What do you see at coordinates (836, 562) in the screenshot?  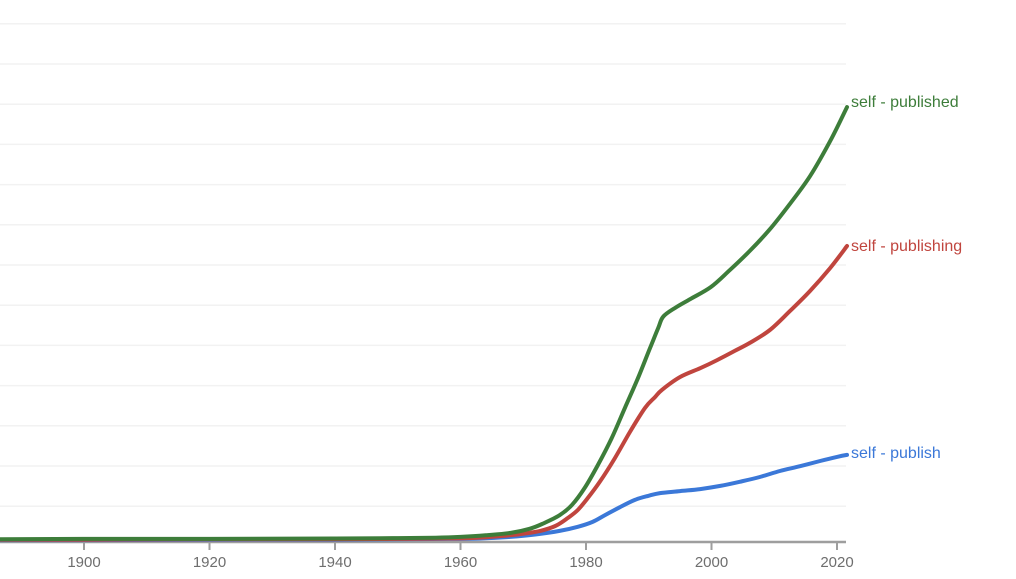 I see `x-tick-label: 2020` at bounding box center [836, 562].